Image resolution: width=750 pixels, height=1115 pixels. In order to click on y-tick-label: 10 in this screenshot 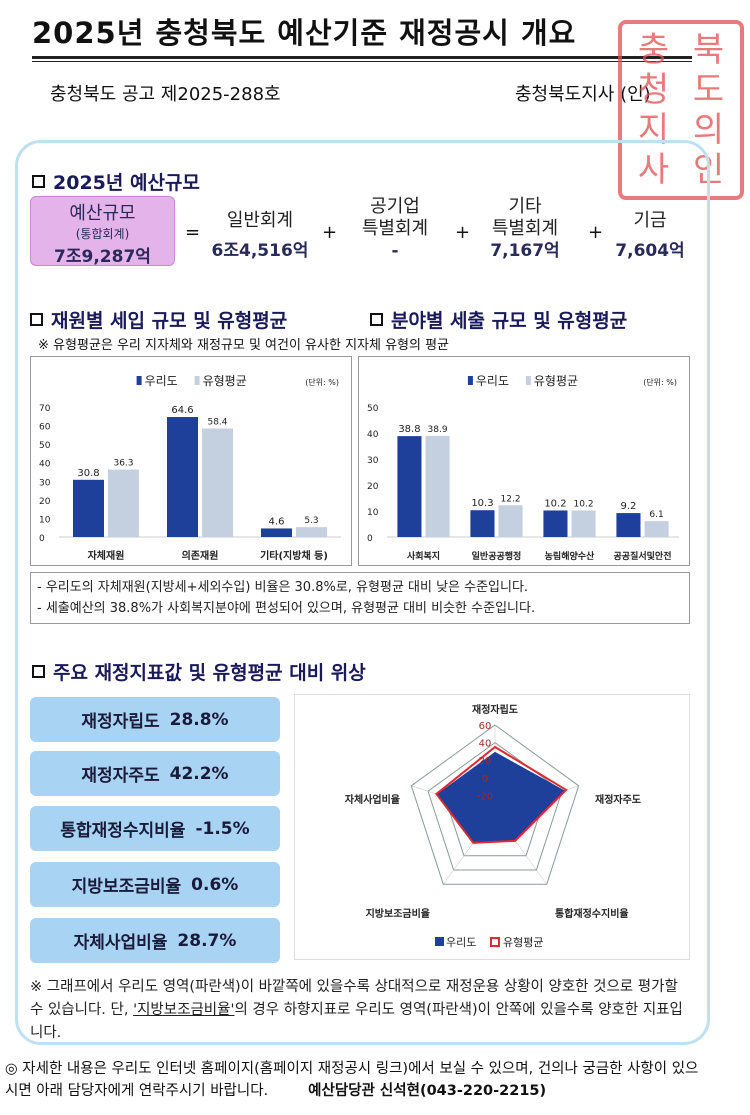, I will do `click(373, 513)`.